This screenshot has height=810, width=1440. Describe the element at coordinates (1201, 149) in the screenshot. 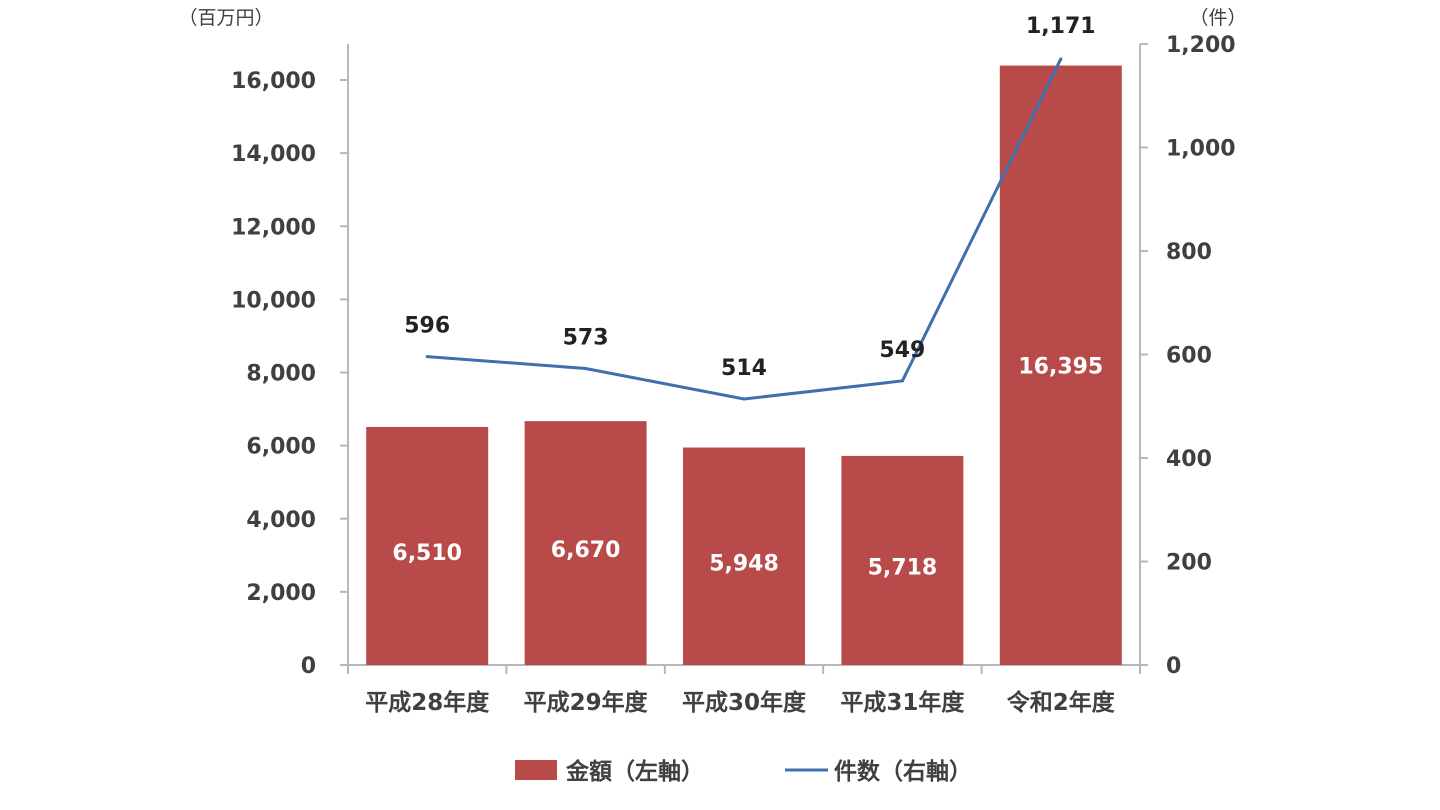

I see `right-tick-label: 1,000` at that location.